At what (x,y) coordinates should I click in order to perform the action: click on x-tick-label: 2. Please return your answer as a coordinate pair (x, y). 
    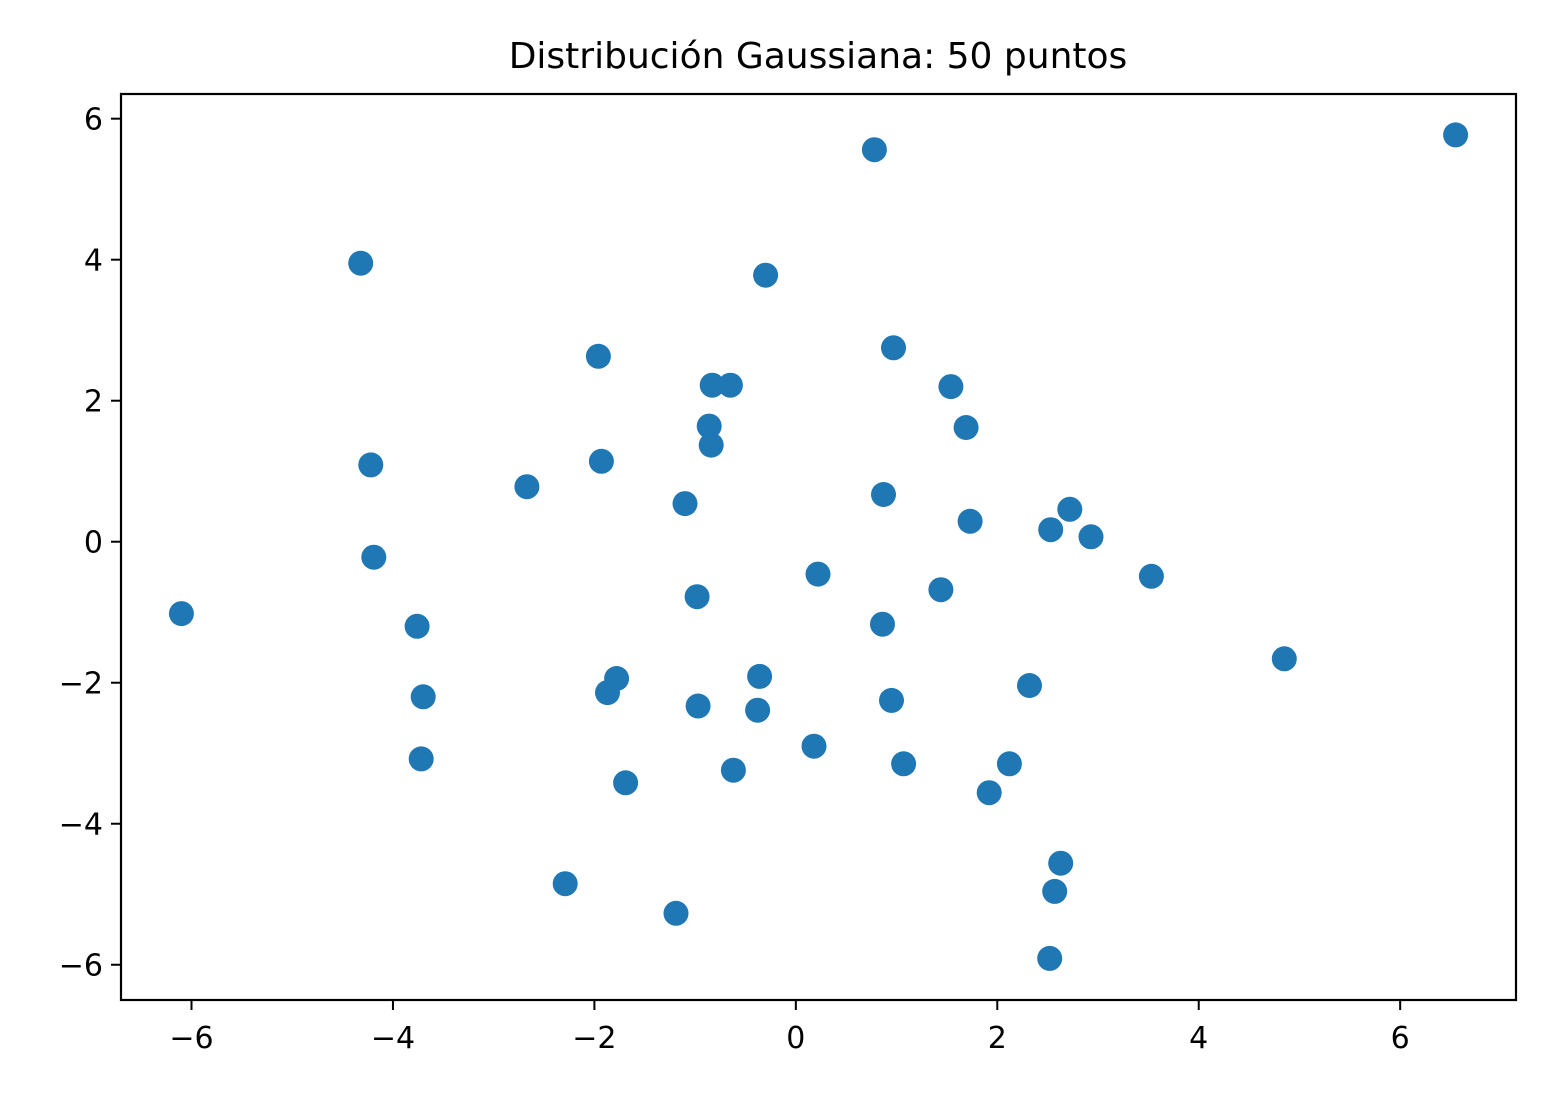
    Looking at the image, I should click on (997, 1038).